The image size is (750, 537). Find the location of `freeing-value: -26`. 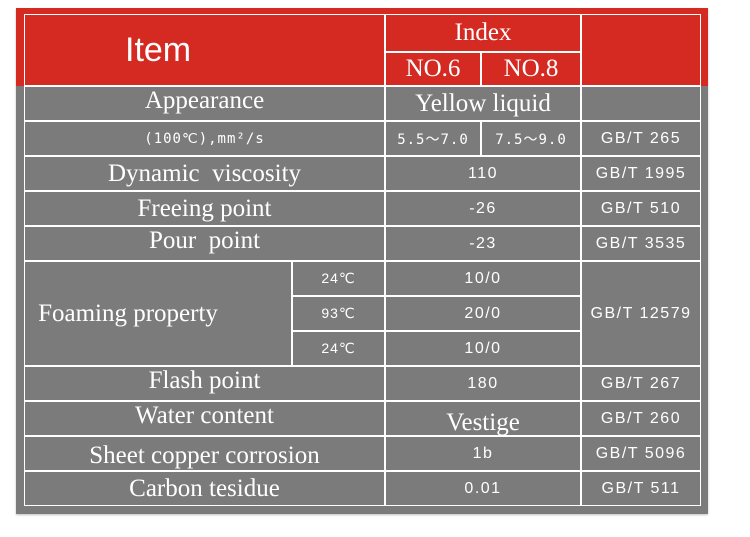

freeing-value: -26 is located at coordinates (483, 208).